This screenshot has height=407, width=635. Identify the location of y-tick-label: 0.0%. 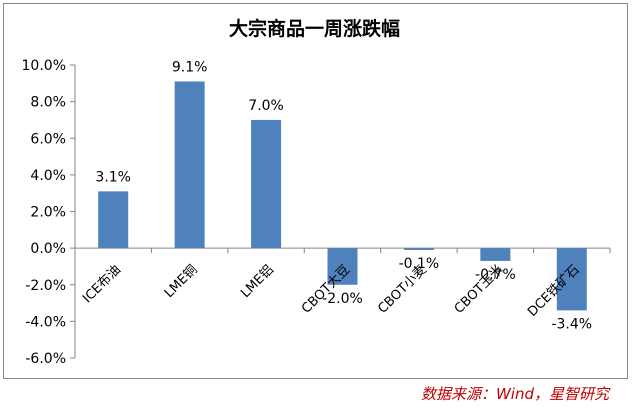
(48, 249).